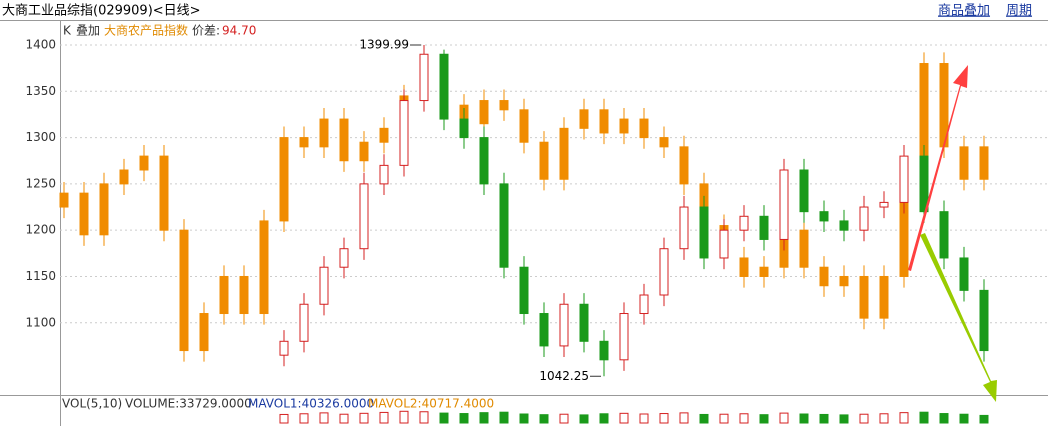 Image resolution: width=1048 pixels, height=426 pixels. Describe the element at coordinates (40, 45) in the screenshot. I see `y-tick-label: 1400` at that location.